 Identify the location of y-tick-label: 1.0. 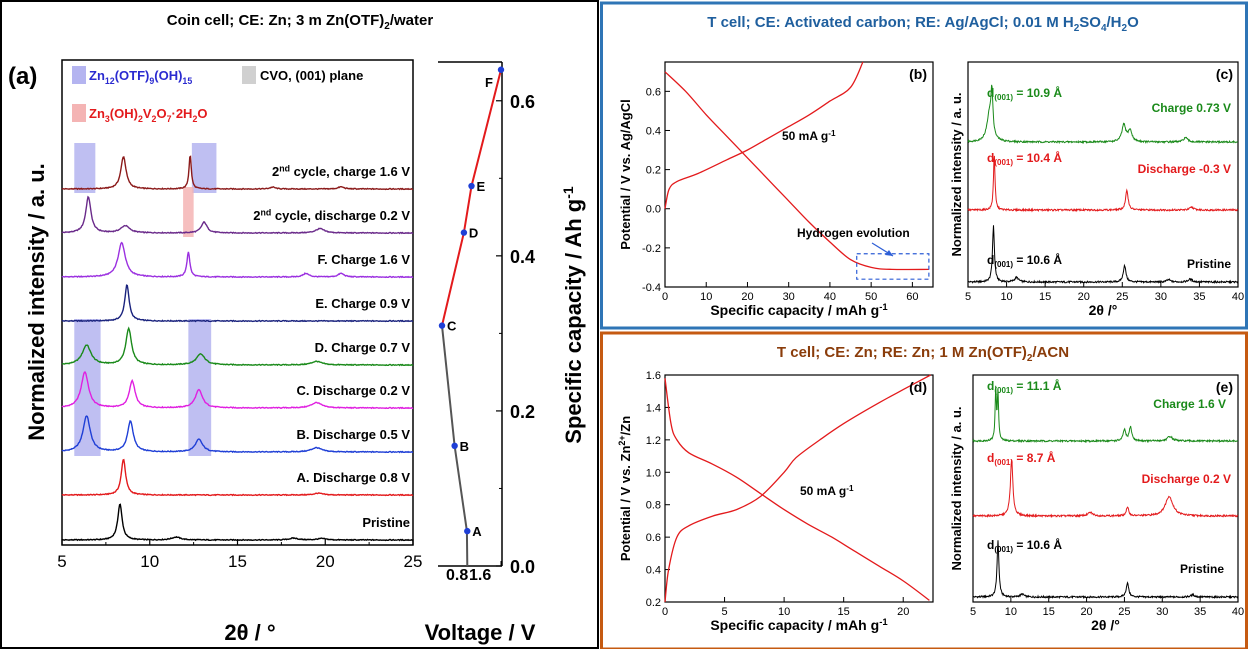
(653, 473).